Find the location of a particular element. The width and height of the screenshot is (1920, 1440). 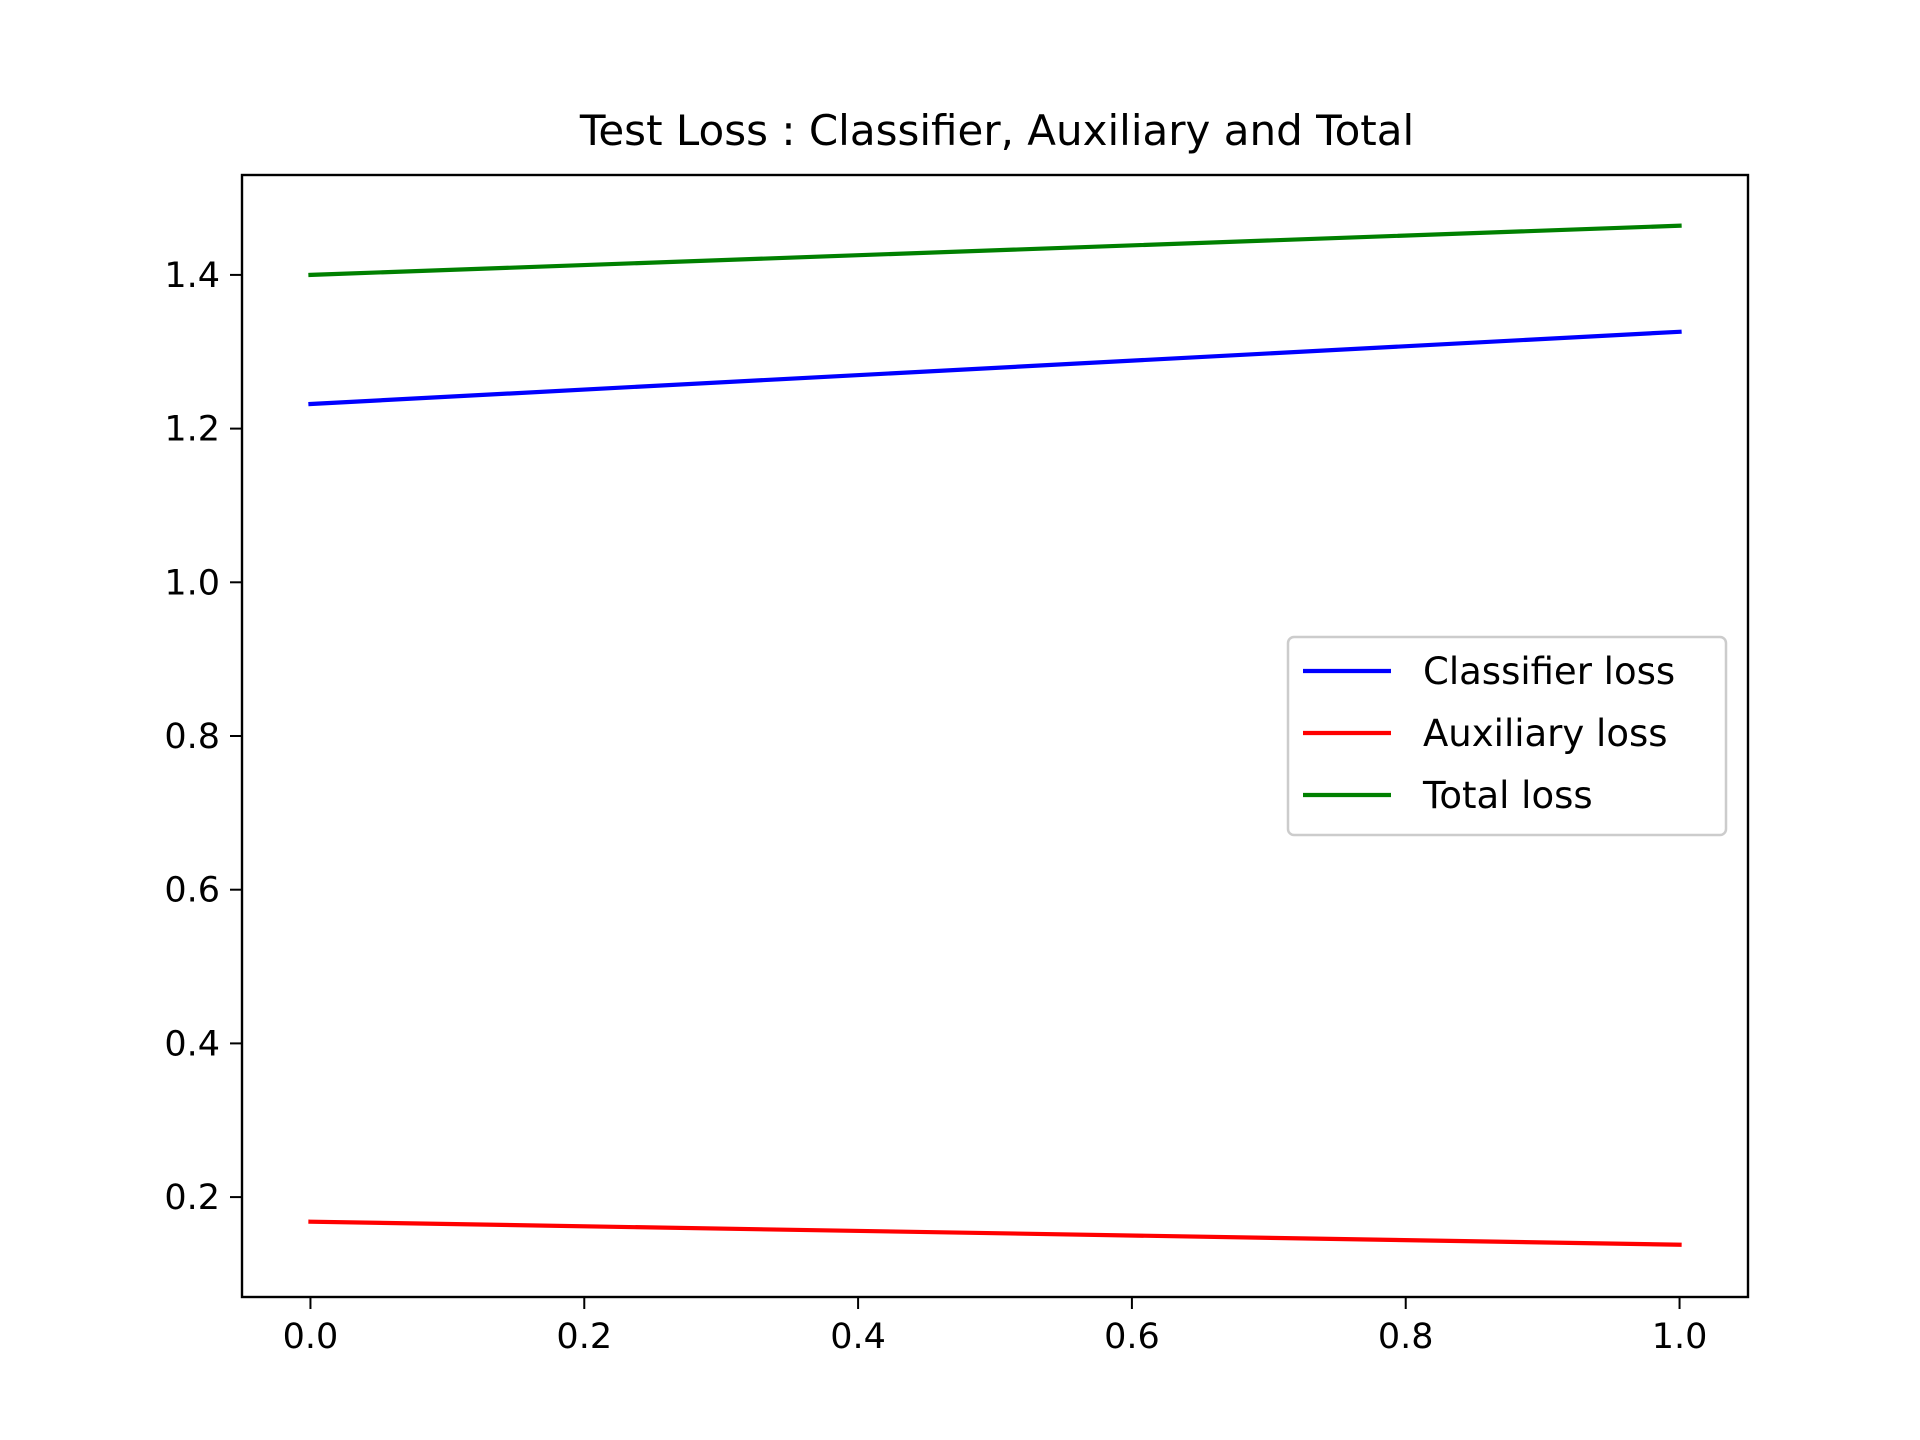

legend-label: Classifier loss is located at coordinates (1549, 671).